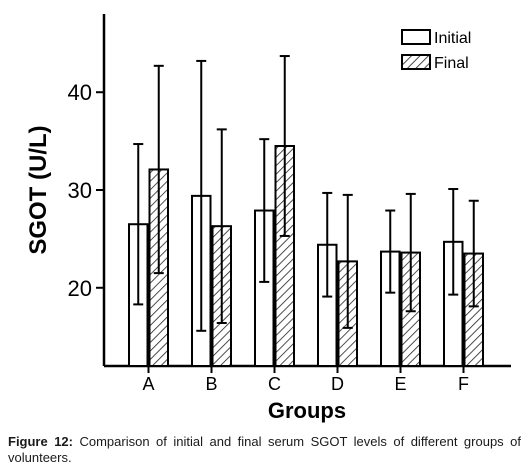 Image resolution: width=529 pixels, height=475 pixels. I want to click on y-tick-label: 40, so click(80, 92).